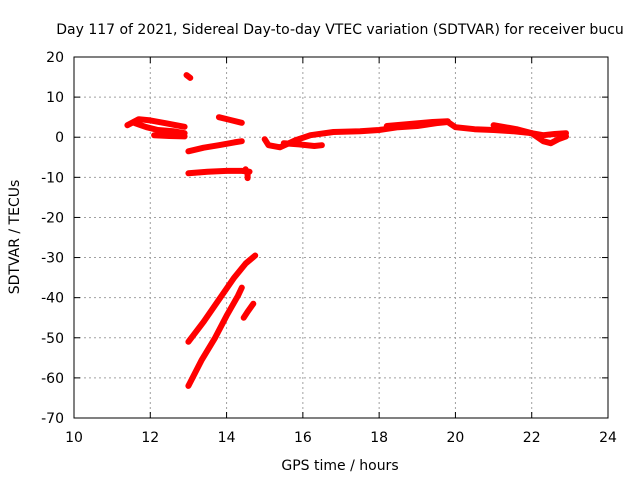  What do you see at coordinates (52, 379) in the screenshot?
I see `y-tick-label: -60` at bounding box center [52, 379].